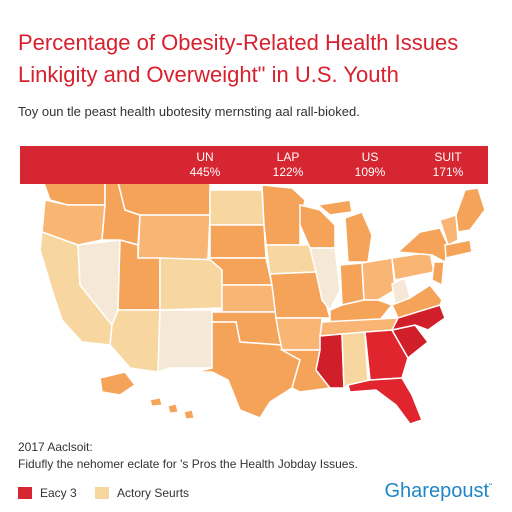 The height and width of the screenshot is (512, 512). I want to click on state-iowa, so click(291, 259).